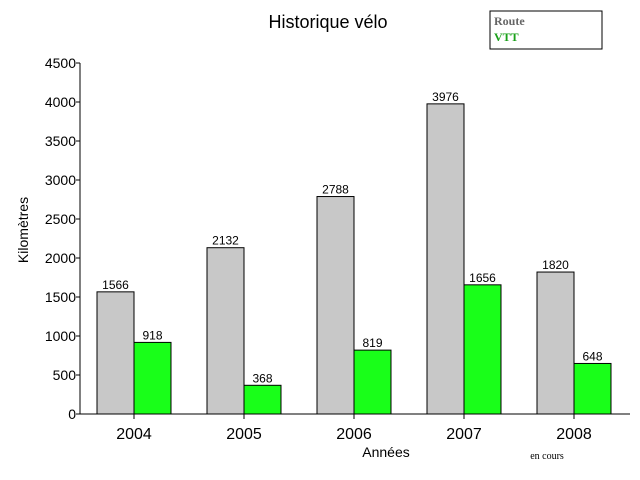 The width and height of the screenshot is (640, 480). What do you see at coordinates (225, 241) in the screenshot?
I see `data-label-route-2005: 2132` at bounding box center [225, 241].